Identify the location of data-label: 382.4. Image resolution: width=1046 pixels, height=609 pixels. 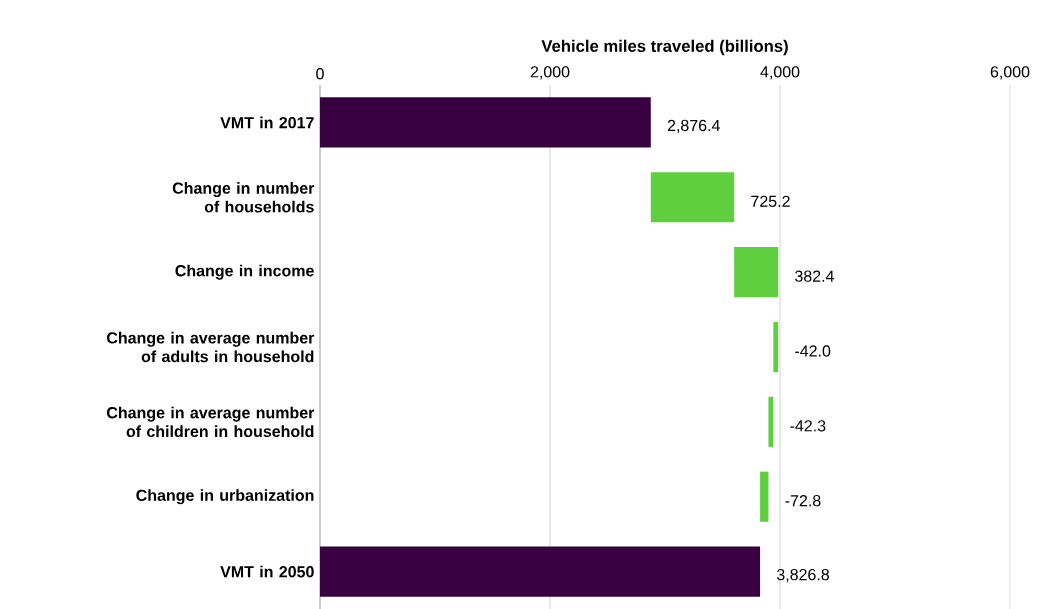
(814, 276).